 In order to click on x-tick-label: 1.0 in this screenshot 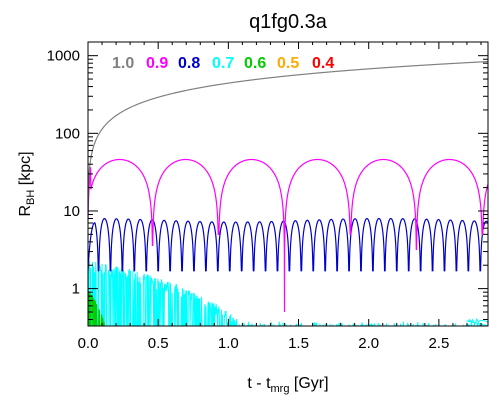, I will do `click(228, 343)`.